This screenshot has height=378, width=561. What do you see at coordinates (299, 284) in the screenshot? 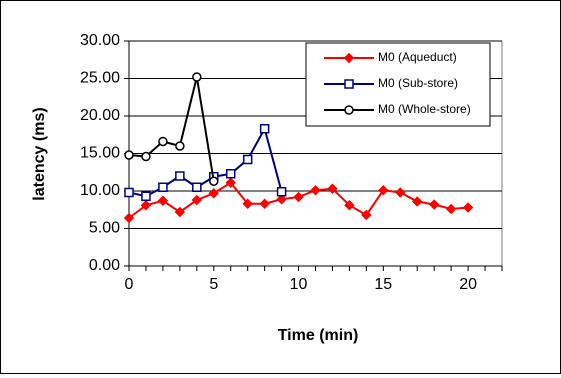
I see `x-tick-label: 10` at bounding box center [299, 284].